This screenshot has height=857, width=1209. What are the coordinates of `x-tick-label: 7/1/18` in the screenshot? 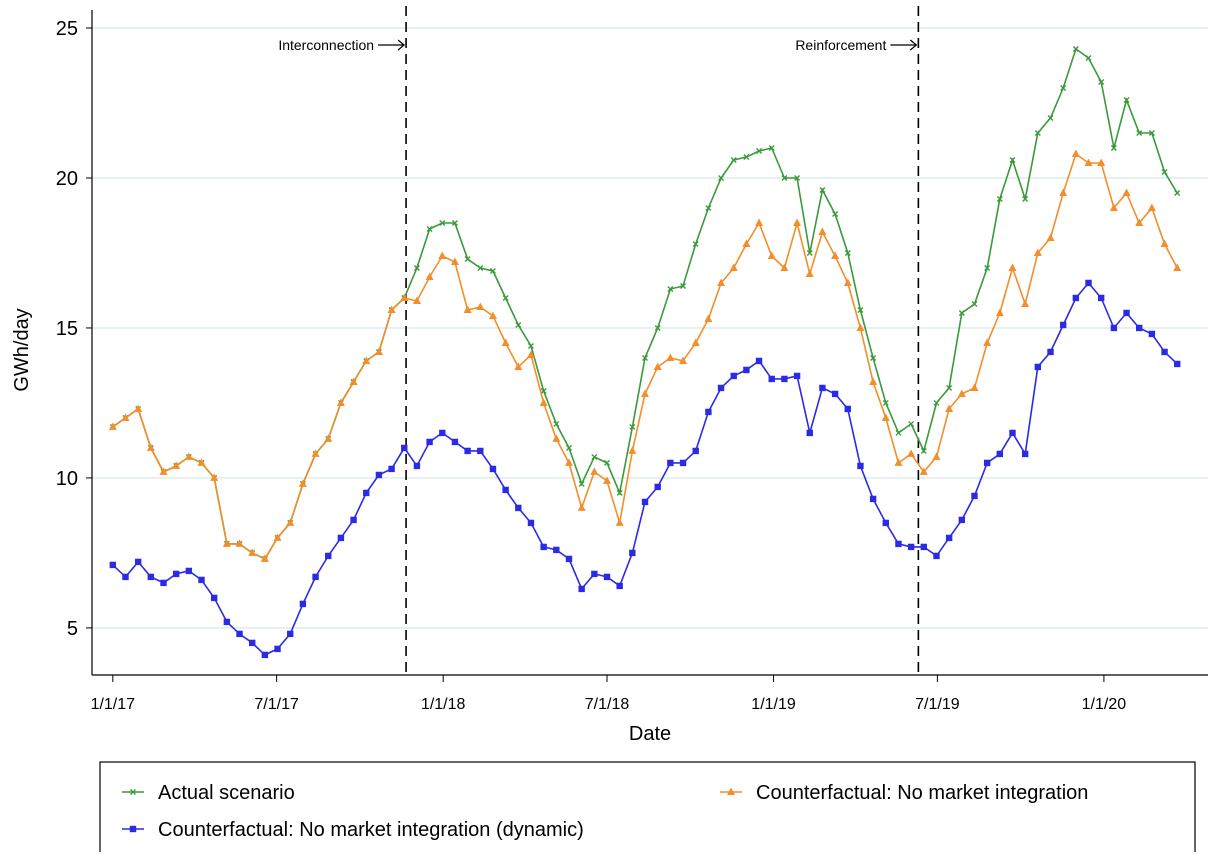 It's located at (607, 704).